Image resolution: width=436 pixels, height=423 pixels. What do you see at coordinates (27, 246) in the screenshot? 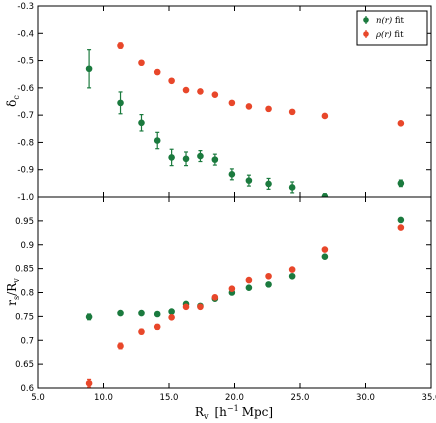
I see `y-tick-label: 0.9` at bounding box center [27, 246].